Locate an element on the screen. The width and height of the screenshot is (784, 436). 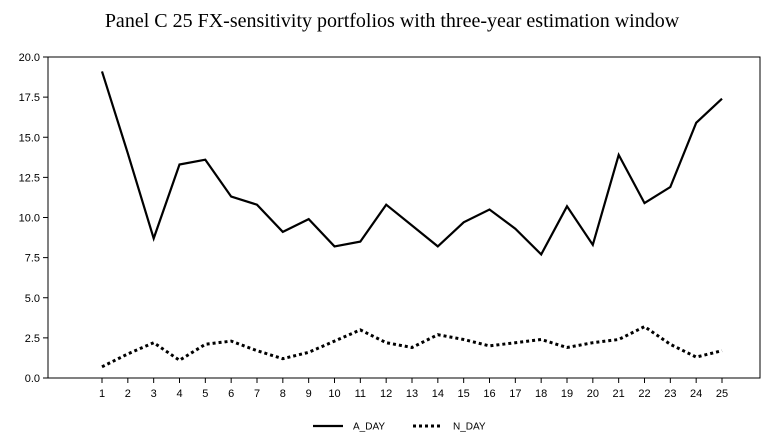
x-tick-label: 19 is located at coordinates (567, 394).